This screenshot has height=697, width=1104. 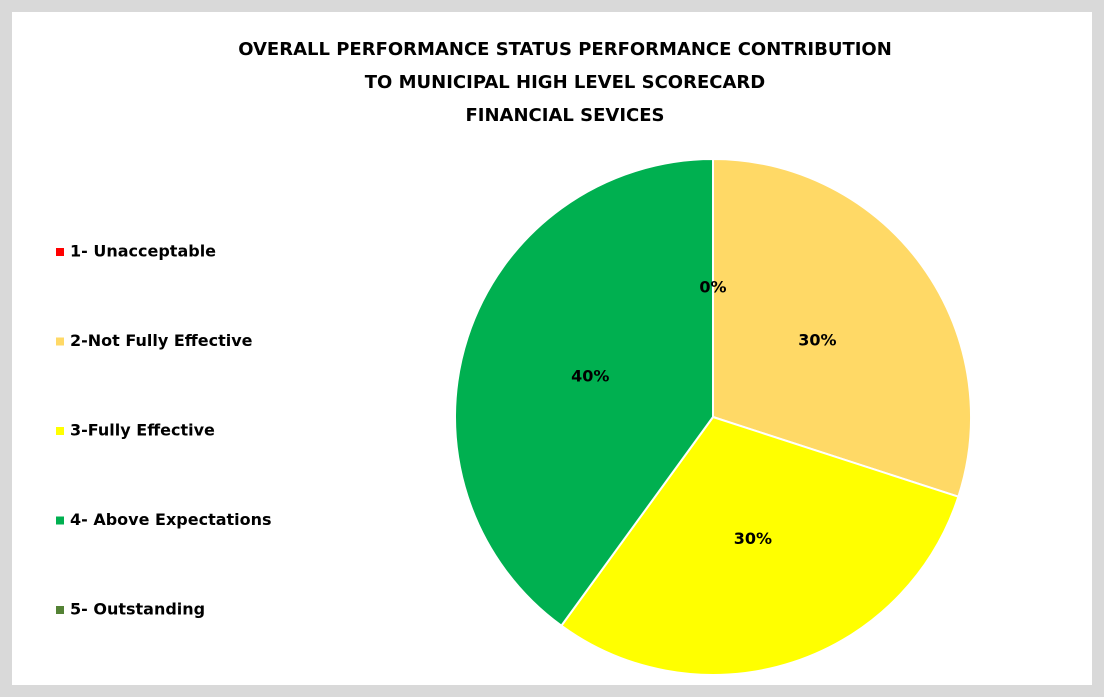 I want to click on chart-title: FINANCIAL SEVICES, so click(x=565, y=115).